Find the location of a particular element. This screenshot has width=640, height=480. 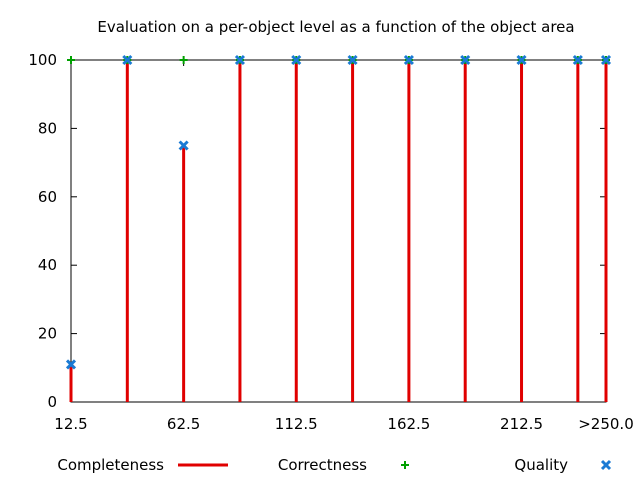

y-tick-label: 100 is located at coordinates (42, 60).